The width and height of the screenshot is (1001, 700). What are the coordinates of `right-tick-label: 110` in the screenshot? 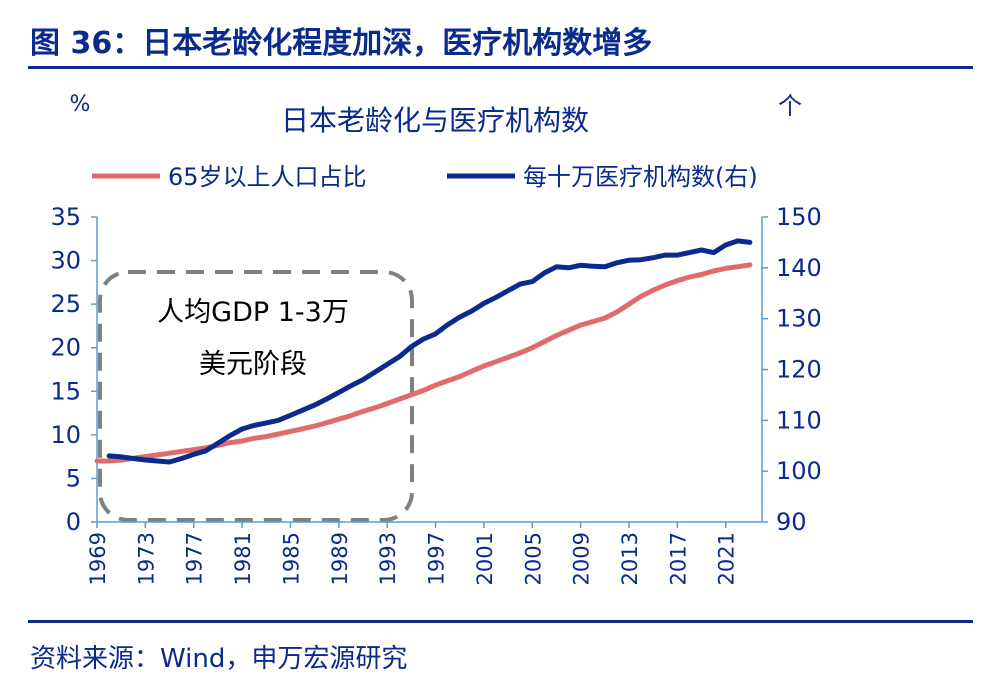 It's located at (799, 420).